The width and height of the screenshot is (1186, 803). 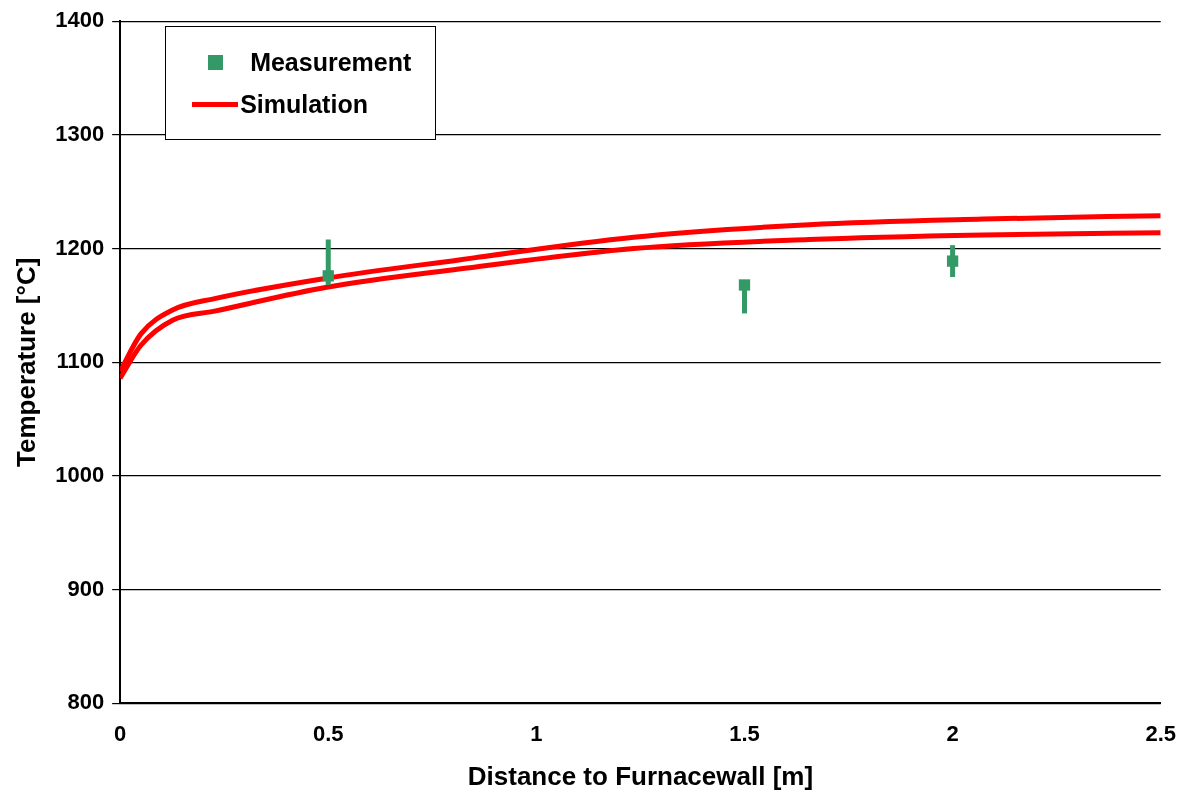 I want to click on legend-label: Measurement, so click(x=331, y=62).